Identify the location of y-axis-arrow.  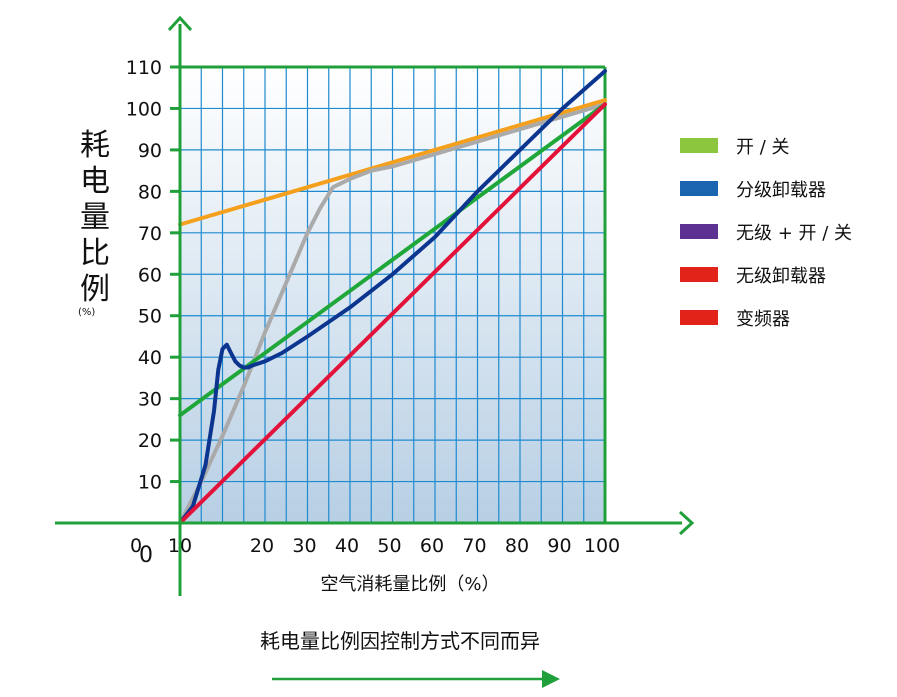
(180, 23).